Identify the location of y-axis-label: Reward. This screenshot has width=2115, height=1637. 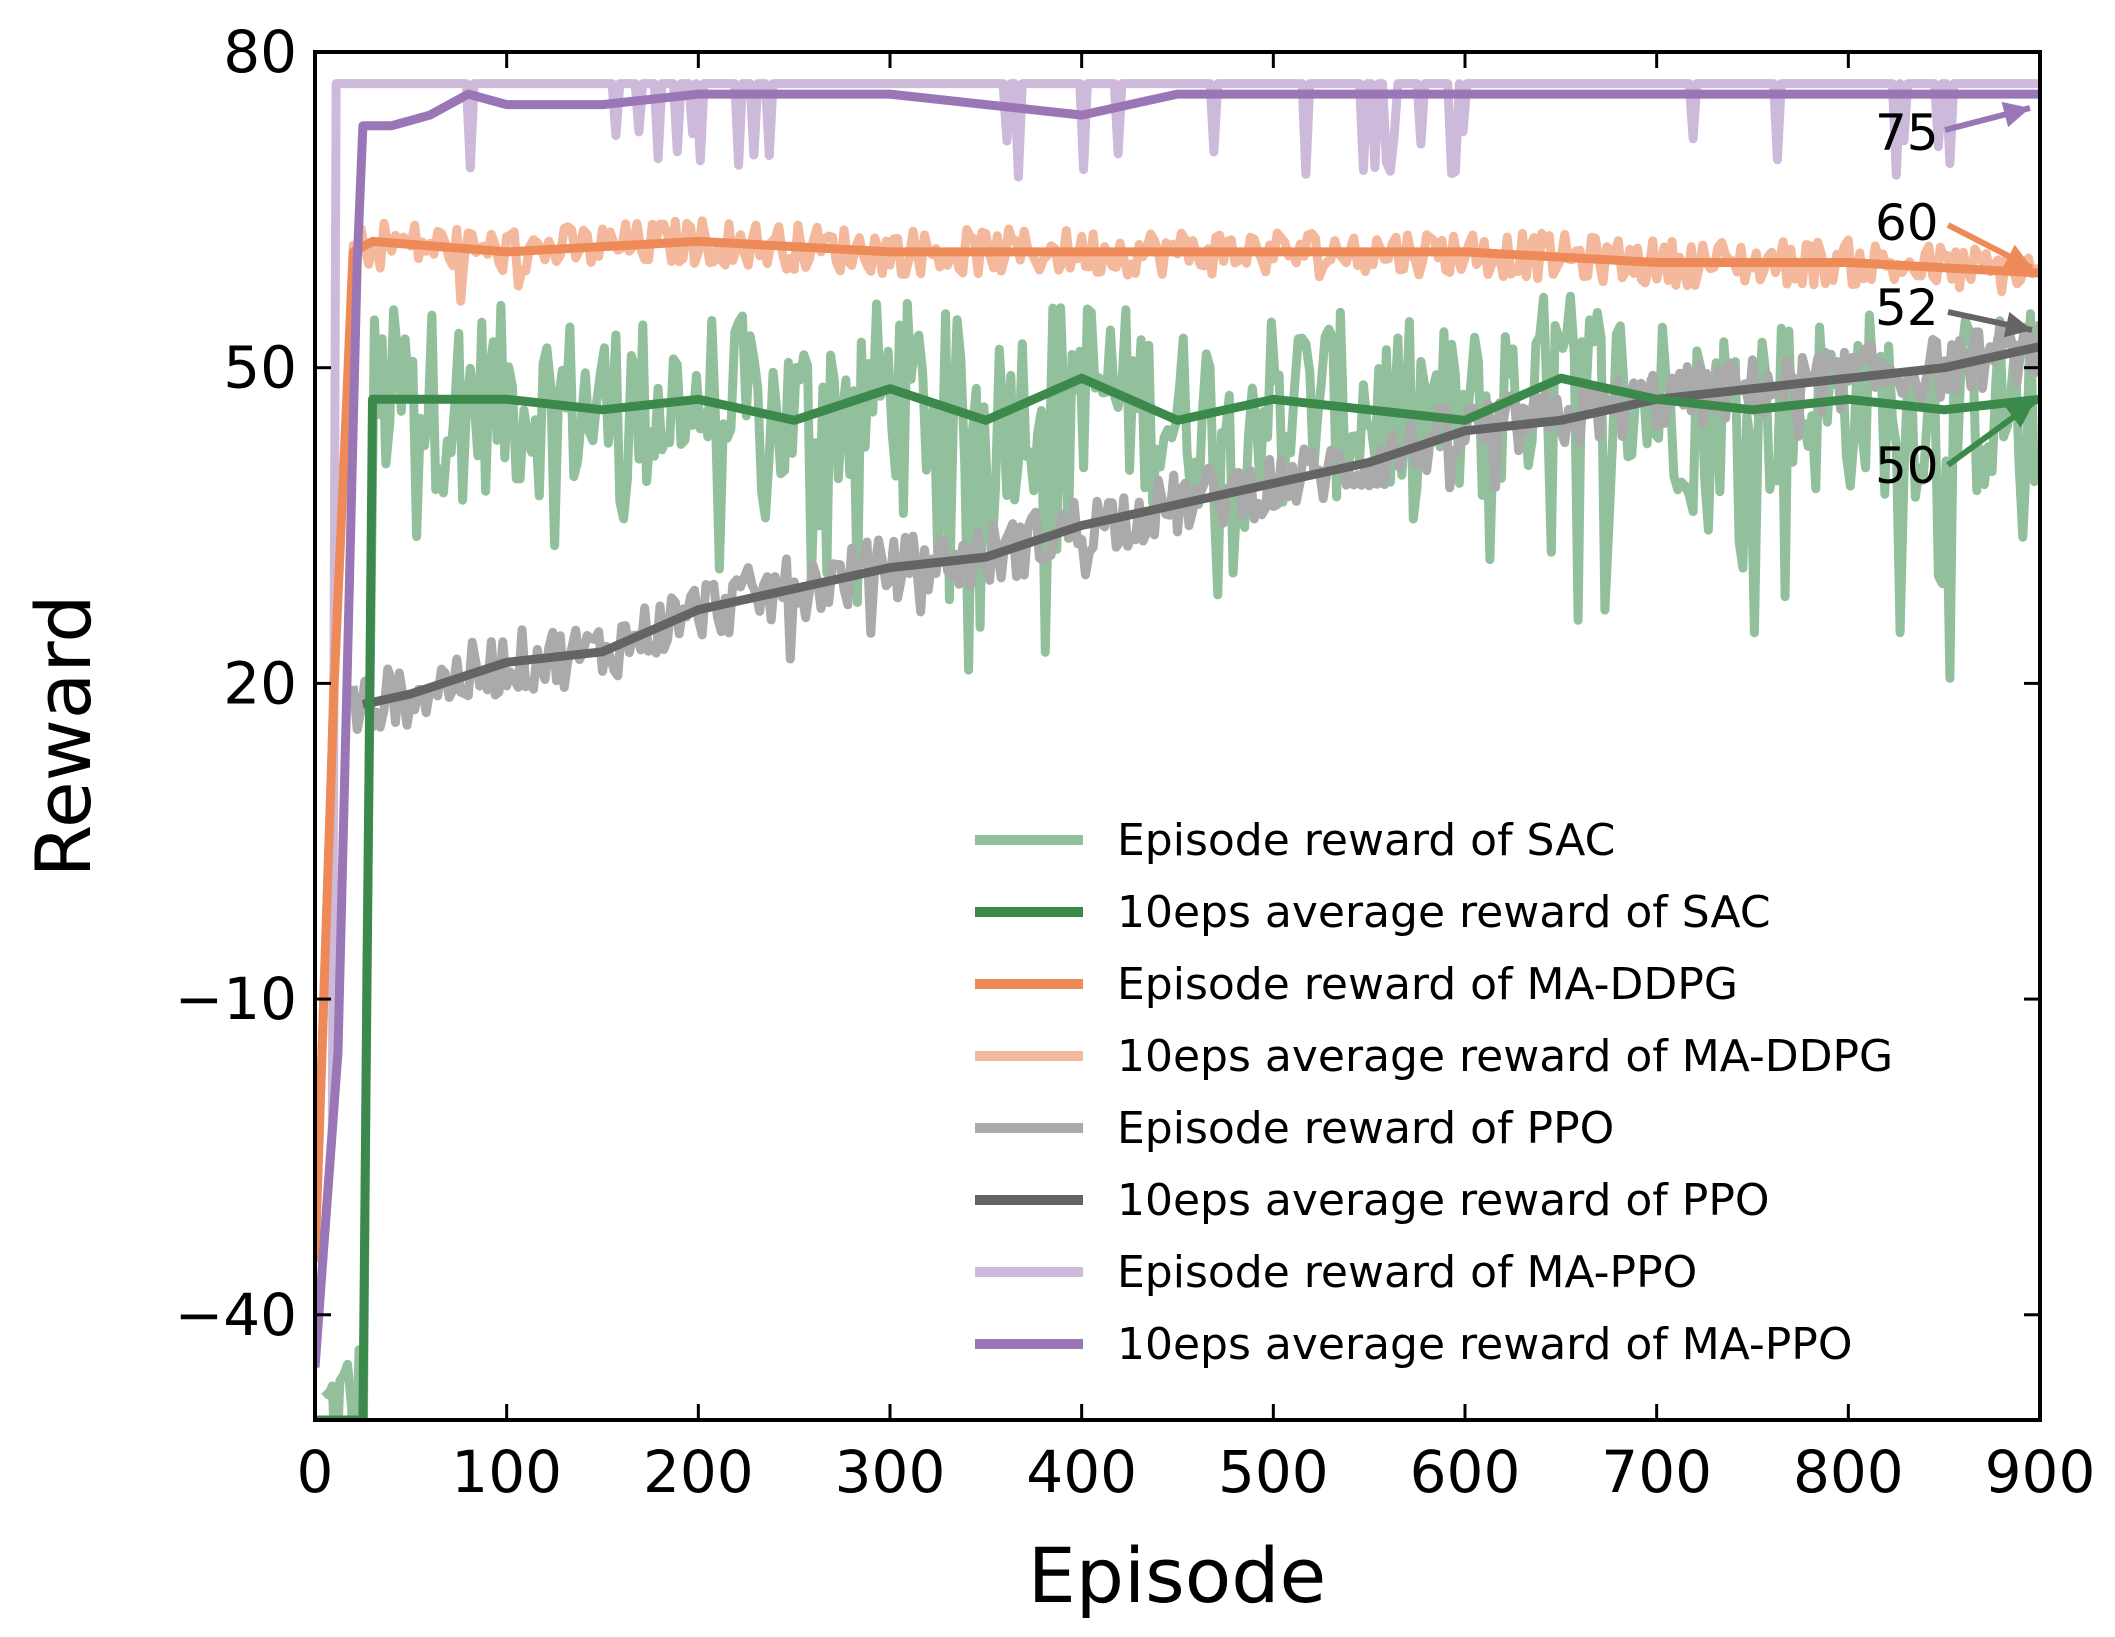
(63, 735).